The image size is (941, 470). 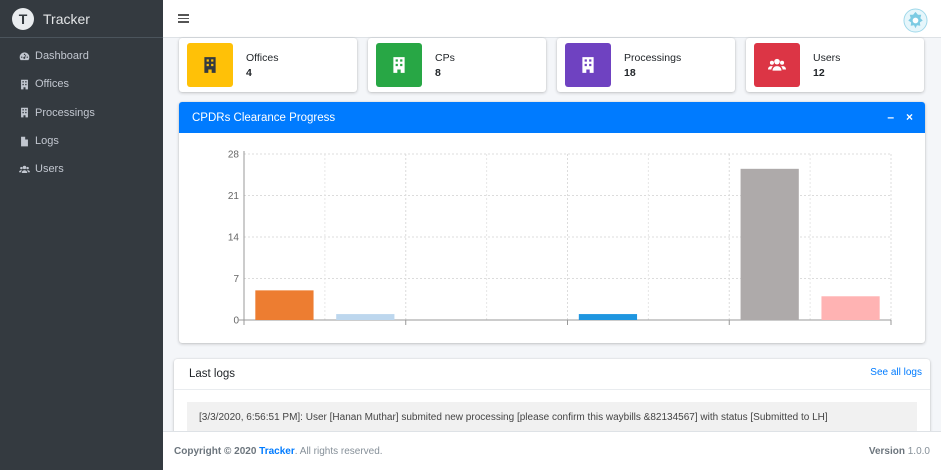 I want to click on close-button: ×, so click(x=909, y=117).